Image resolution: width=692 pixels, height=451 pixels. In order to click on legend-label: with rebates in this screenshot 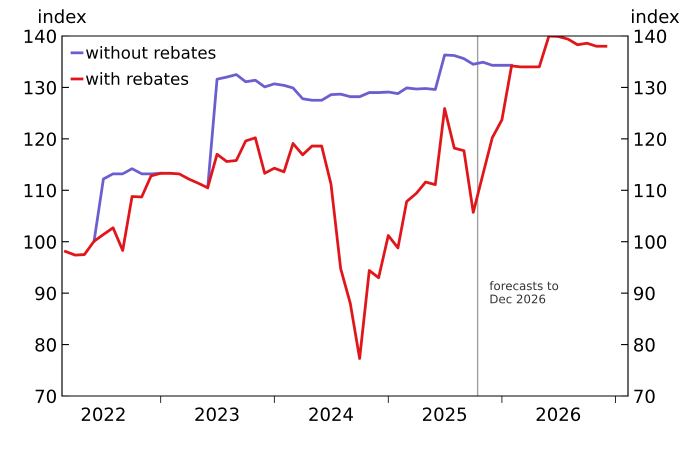, I will do `click(137, 79)`.